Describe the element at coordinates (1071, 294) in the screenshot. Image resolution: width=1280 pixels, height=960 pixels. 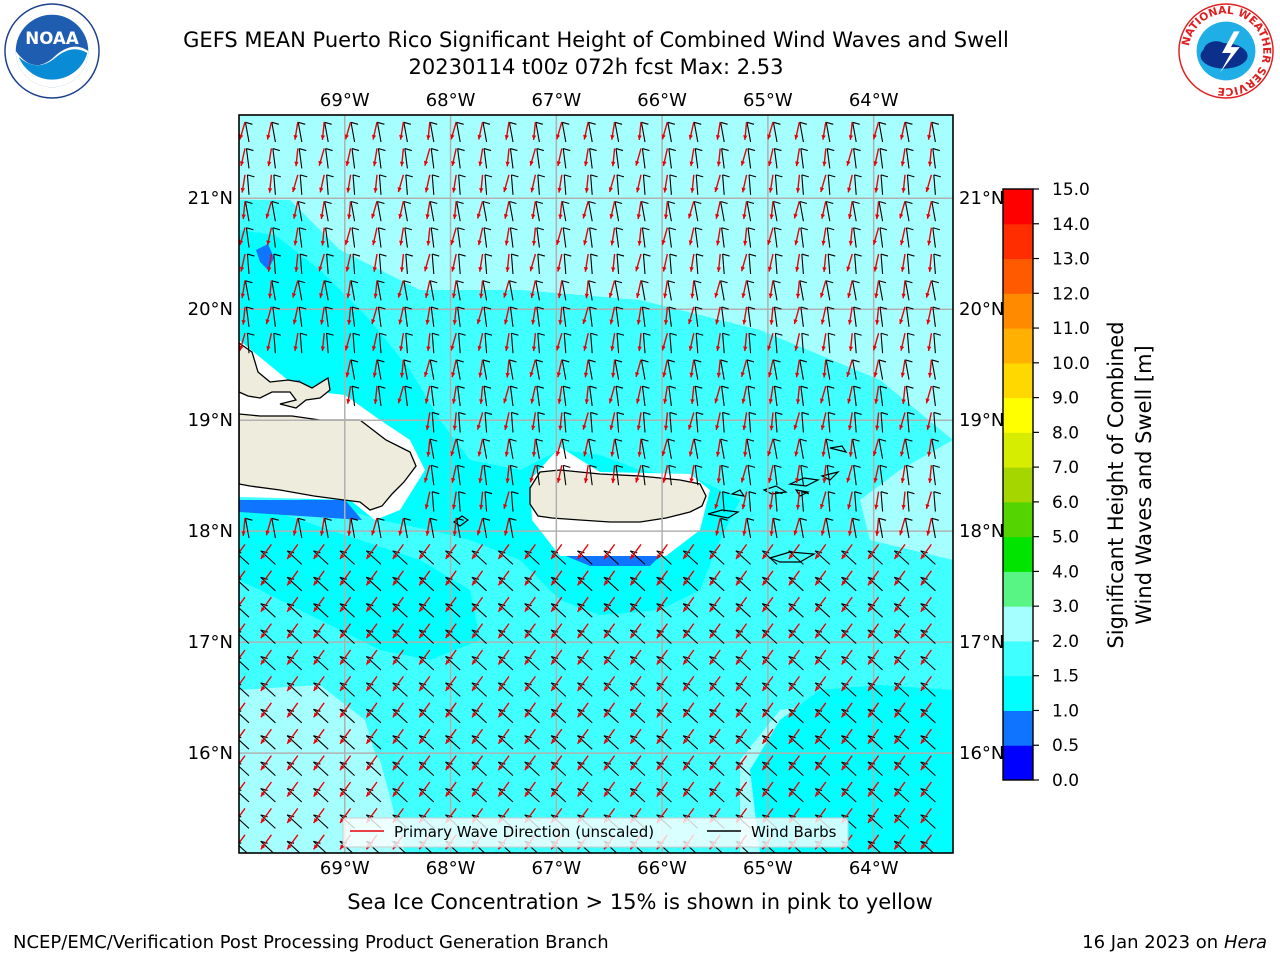
I see `colorbar-tick-label: 12.0` at that location.